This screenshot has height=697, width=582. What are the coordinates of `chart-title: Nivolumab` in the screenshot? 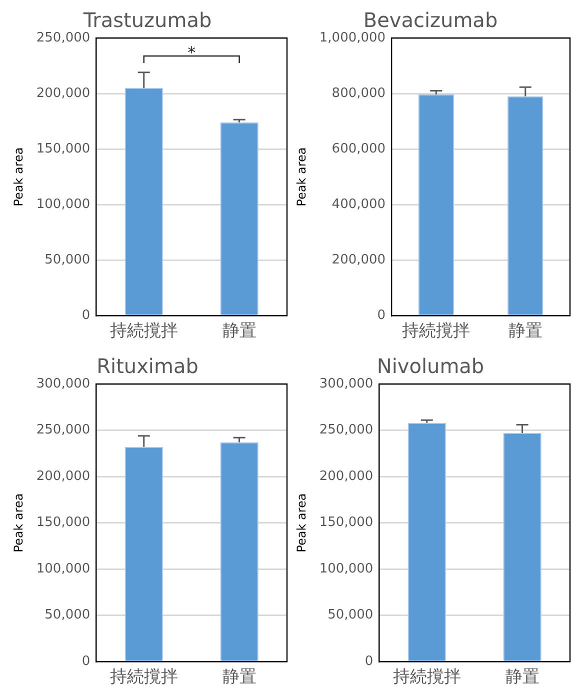 It's located at (430, 366).